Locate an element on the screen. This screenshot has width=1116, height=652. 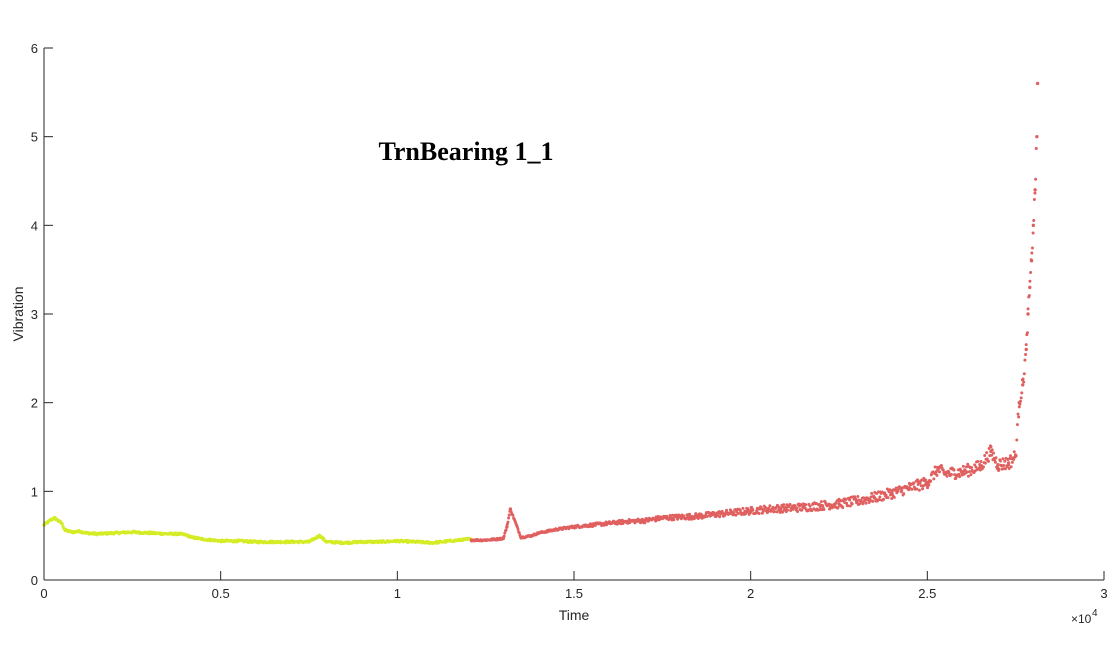
x-tick-label: 2.5 is located at coordinates (927, 593).